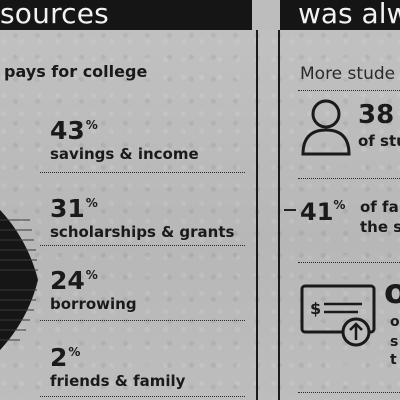  What do you see at coordinates (124, 139) in the screenshot?
I see `stat-savings-income: 43% savings & income` at bounding box center [124, 139].